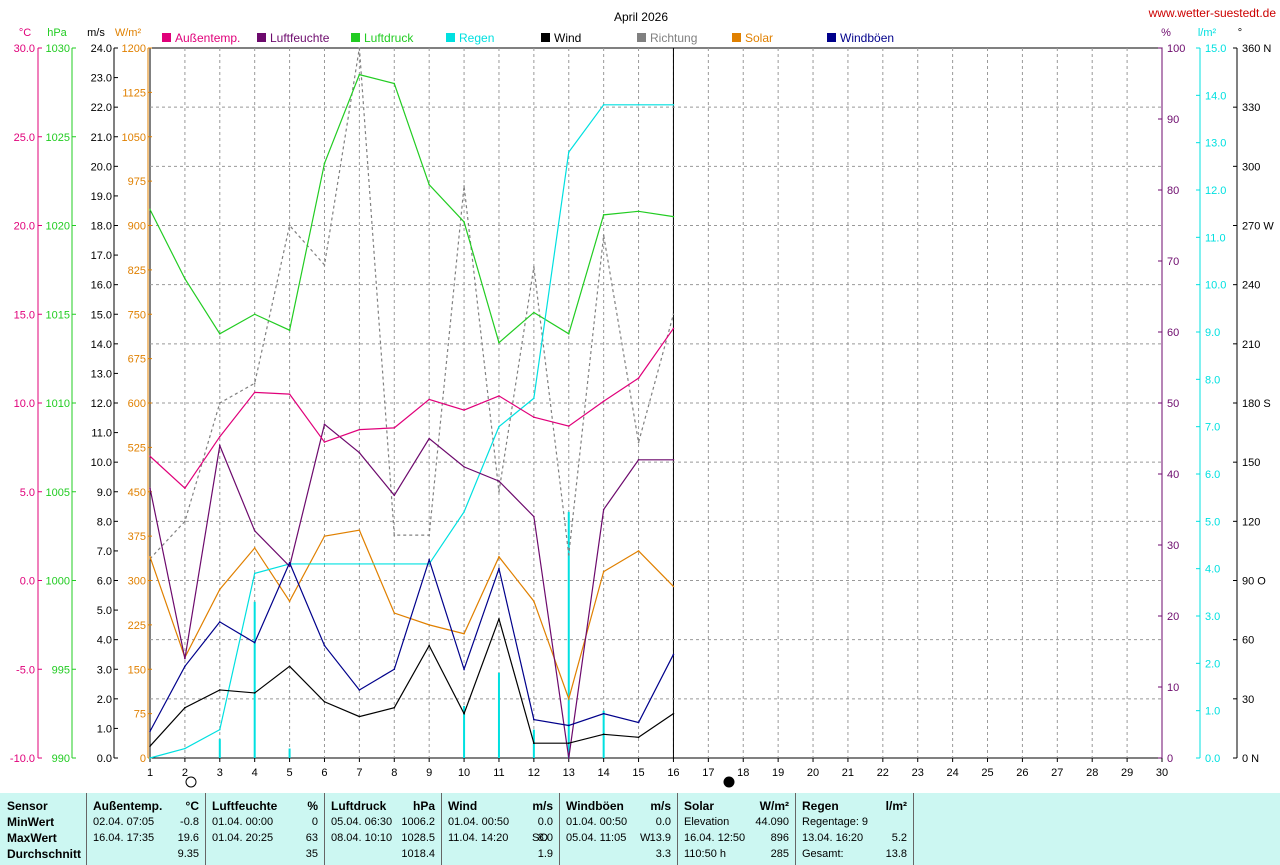 This screenshot has height=865, width=1280. What do you see at coordinates (101, 434) in the screenshot?
I see `wind-tick-label: 11.0` at bounding box center [101, 434].